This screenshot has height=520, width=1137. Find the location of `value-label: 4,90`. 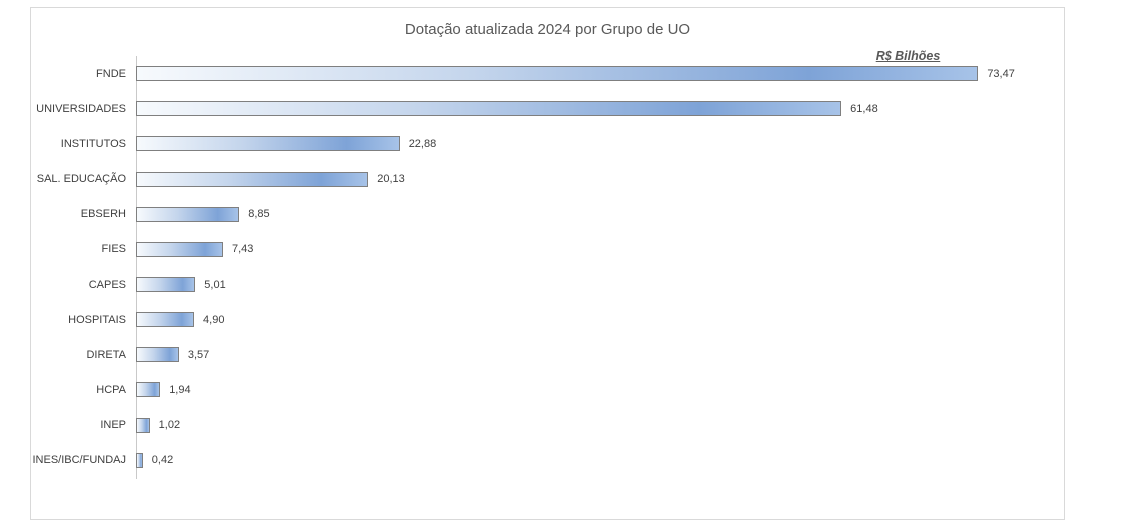

value-label: 4,90 is located at coordinates (214, 319).